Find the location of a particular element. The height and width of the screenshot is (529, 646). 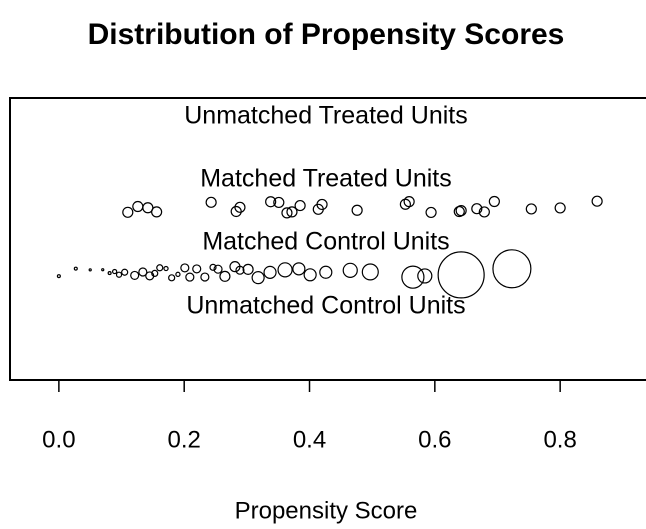

x-tick-label: 0.2 is located at coordinates (184, 439).